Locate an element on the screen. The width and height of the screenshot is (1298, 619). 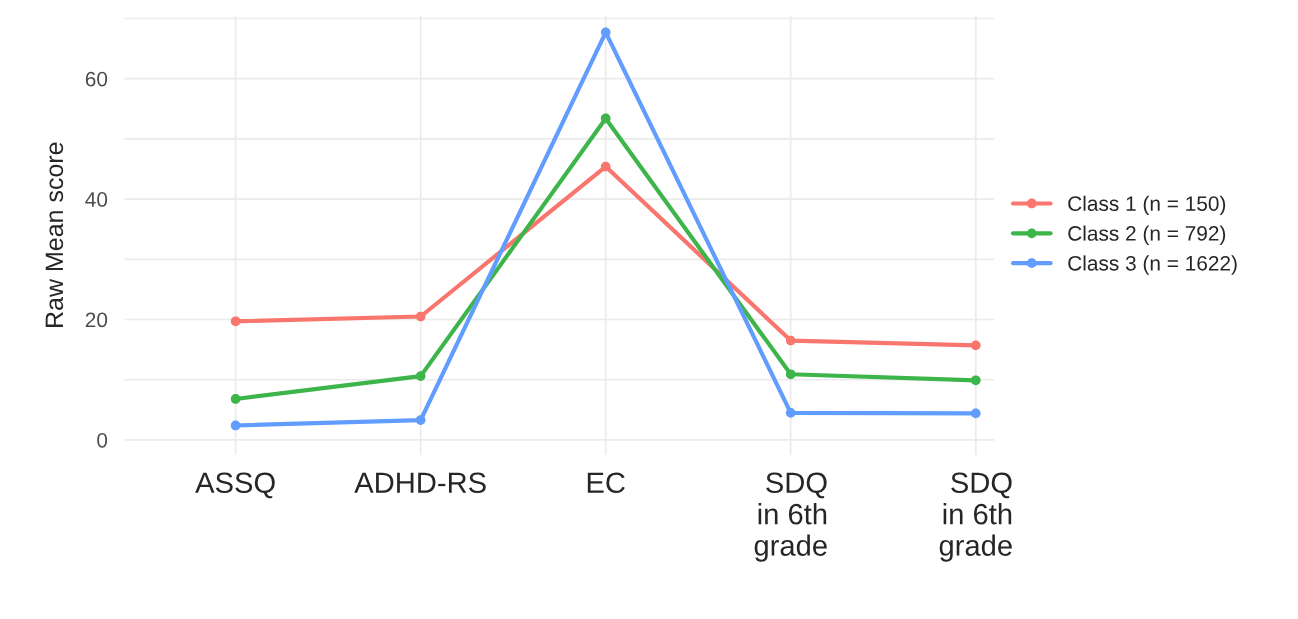
legend-label: Class 2 (n = 792) is located at coordinates (1147, 235).